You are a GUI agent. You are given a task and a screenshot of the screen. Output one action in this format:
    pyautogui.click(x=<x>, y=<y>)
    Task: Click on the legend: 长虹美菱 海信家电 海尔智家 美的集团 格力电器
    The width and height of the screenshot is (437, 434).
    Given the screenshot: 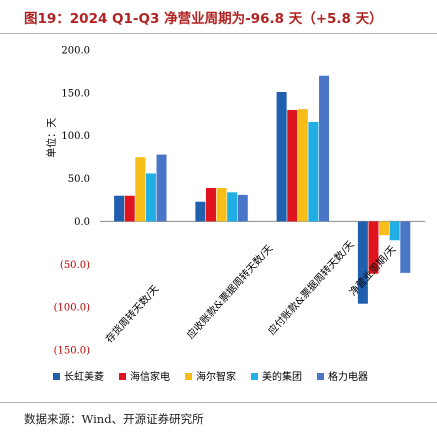 What is the action you would take?
    pyautogui.click(x=210, y=376)
    